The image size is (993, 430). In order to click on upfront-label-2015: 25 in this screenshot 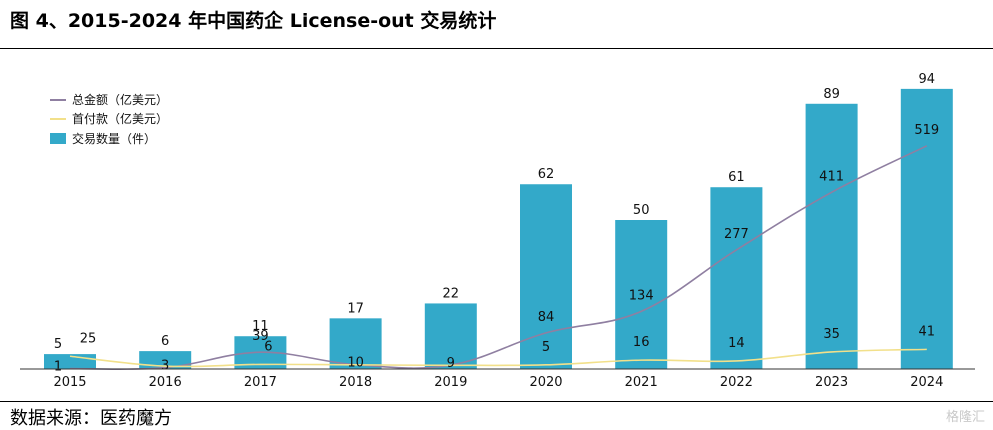, I will do `click(88, 338)`.